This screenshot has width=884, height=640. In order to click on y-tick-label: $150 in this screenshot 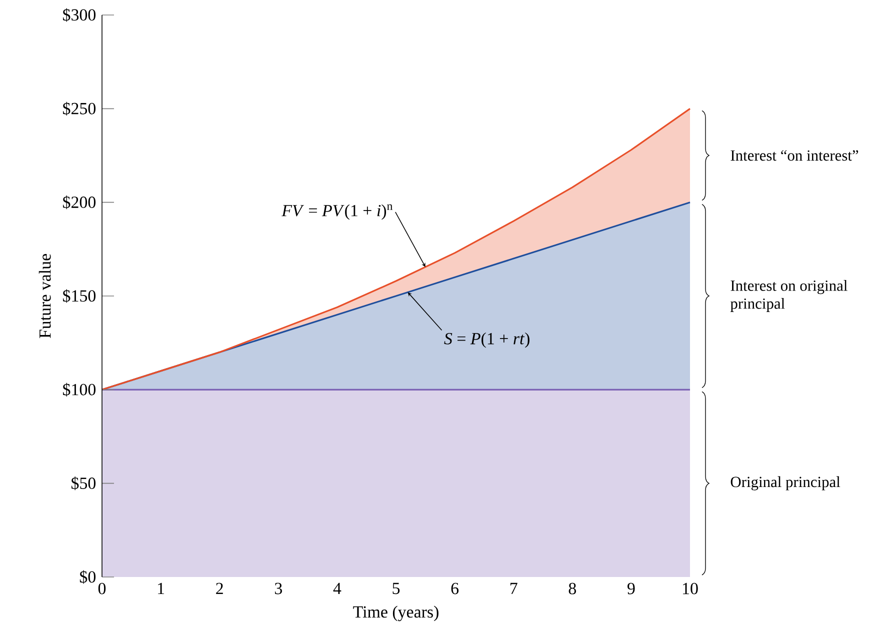, I will do `click(79, 296)`.